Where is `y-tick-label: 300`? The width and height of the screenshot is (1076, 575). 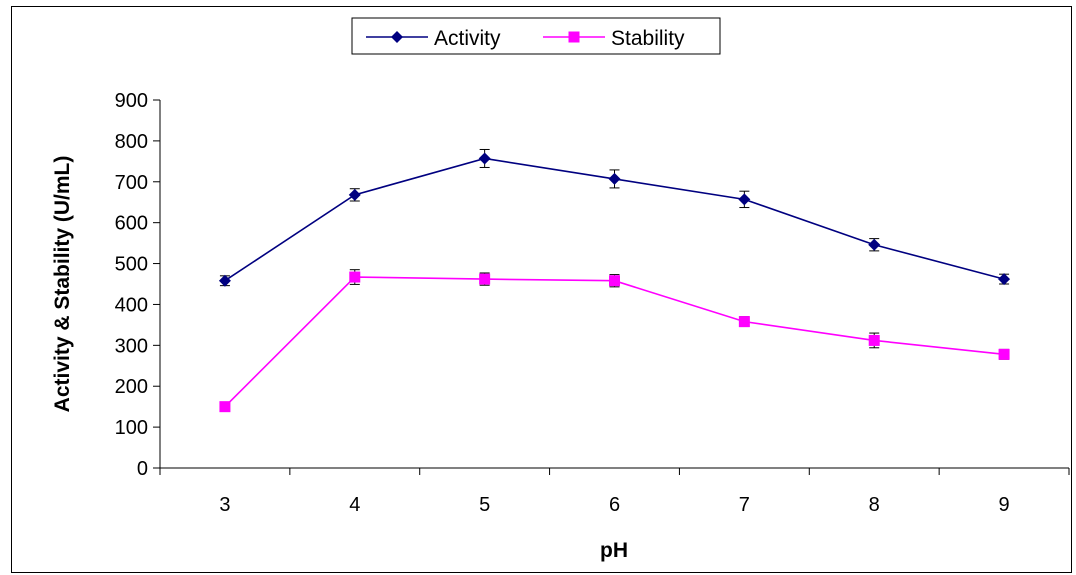
y-tick-label: 300 is located at coordinates (131, 346).